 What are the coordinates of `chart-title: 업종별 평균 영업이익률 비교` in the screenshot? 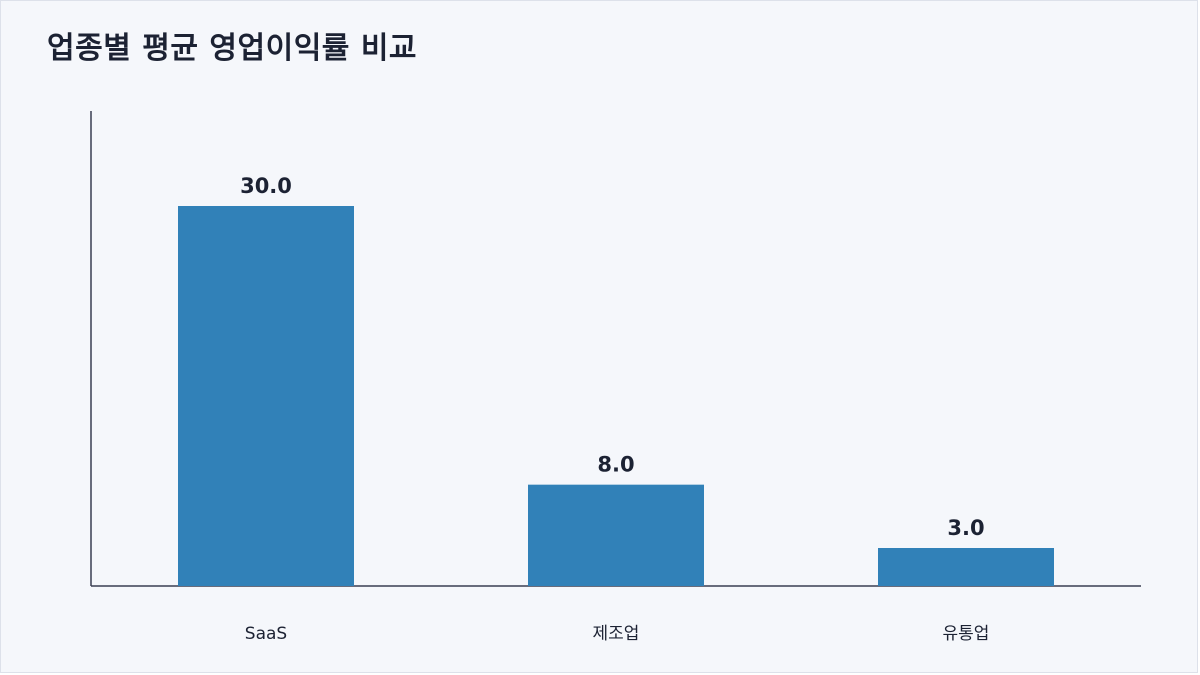 It's located at (232, 48).